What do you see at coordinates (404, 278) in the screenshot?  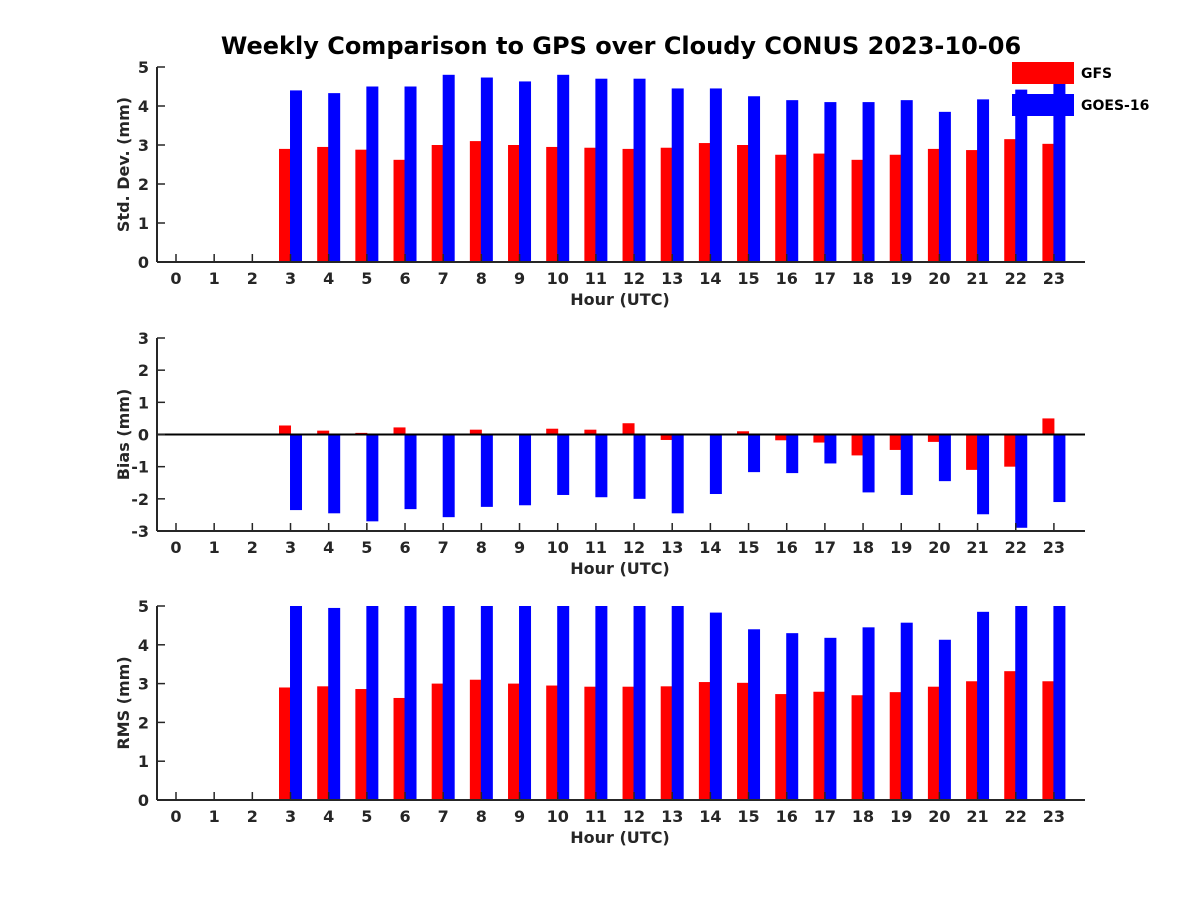 I see `x-tick-label: 6` at bounding box center [404, 278].